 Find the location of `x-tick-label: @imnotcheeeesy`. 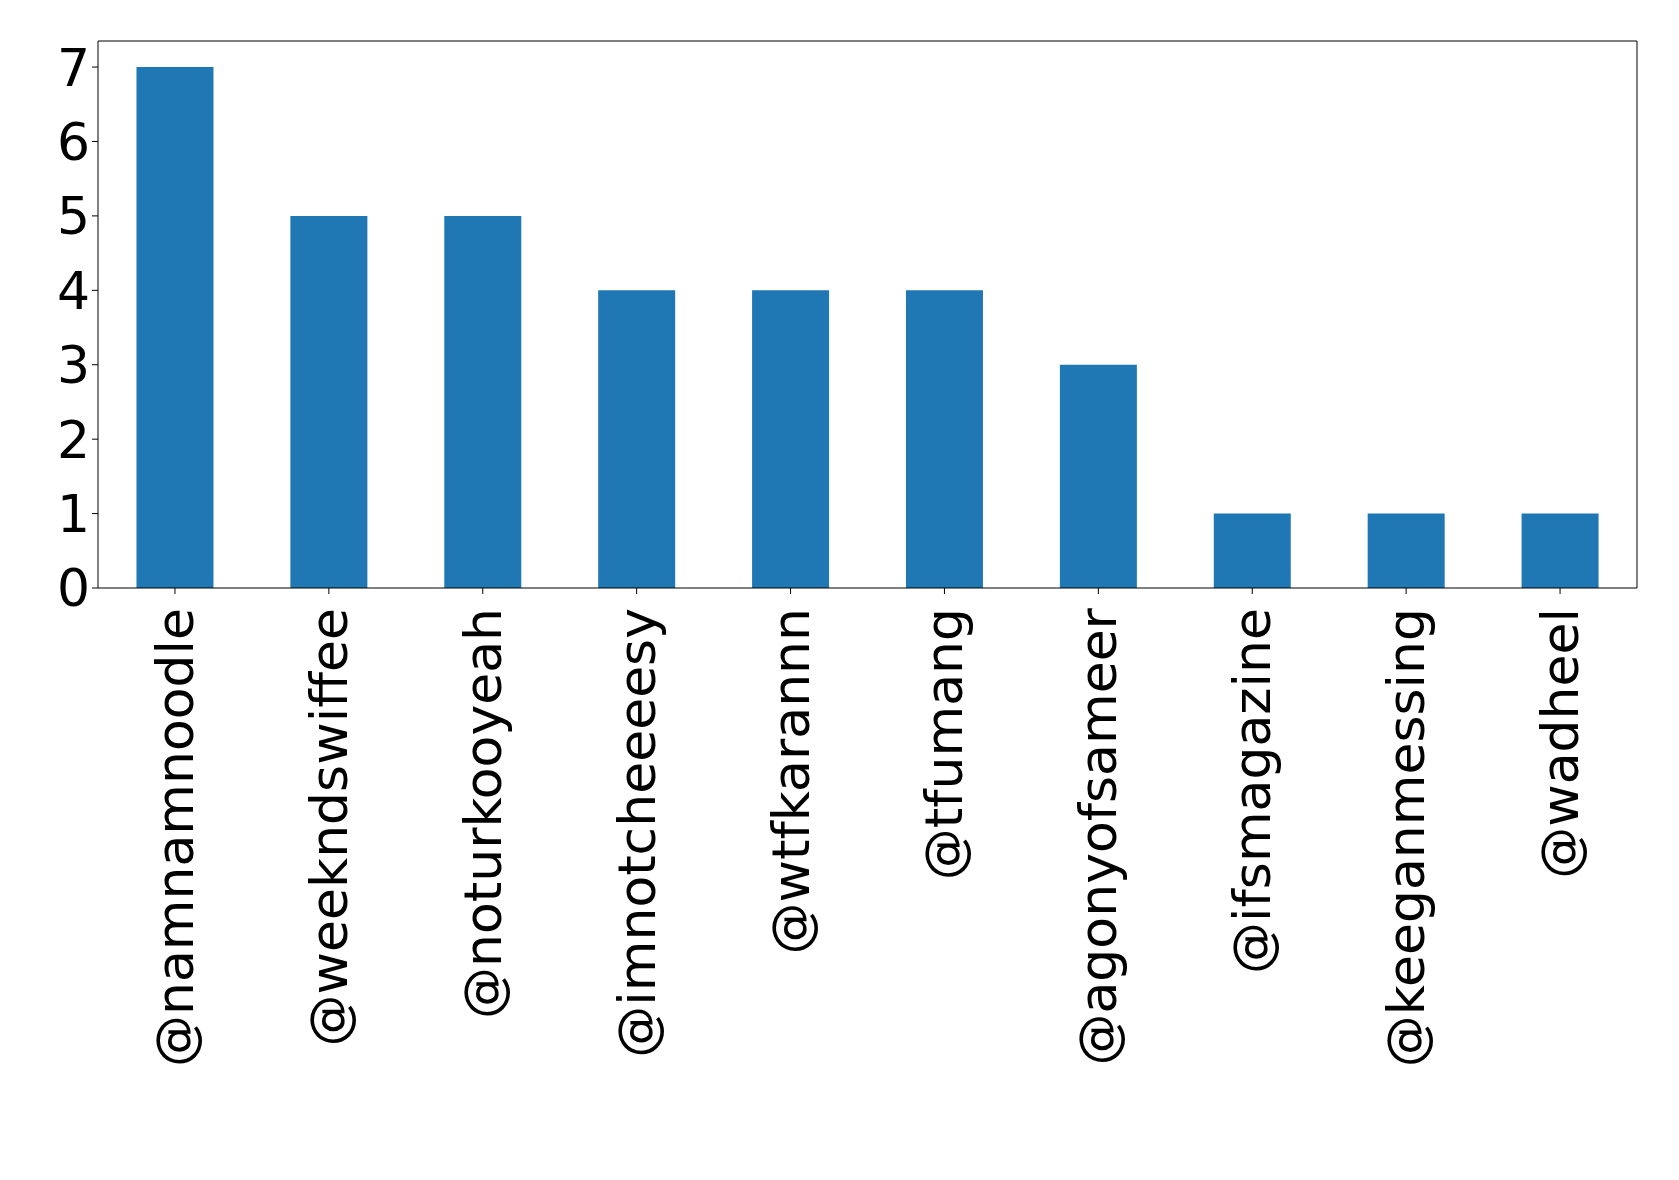

x-tick-label: @imnotcheeeesy is located at coordinates (636, 833).